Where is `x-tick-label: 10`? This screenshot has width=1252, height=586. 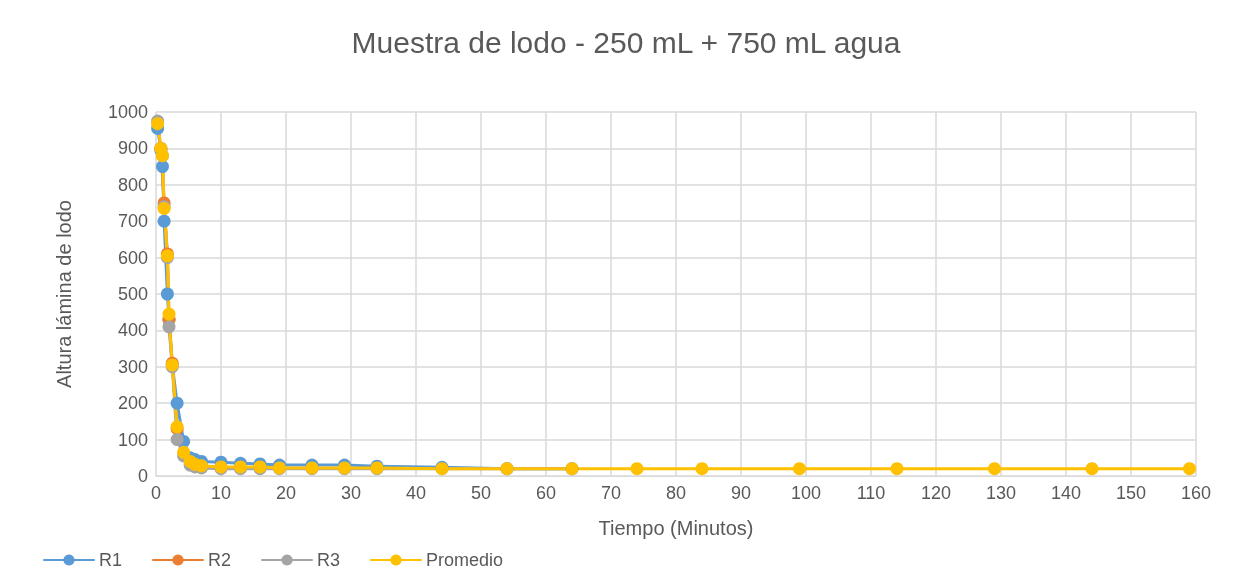 x-tick-label: 10 is located at coordinates (221, 493).